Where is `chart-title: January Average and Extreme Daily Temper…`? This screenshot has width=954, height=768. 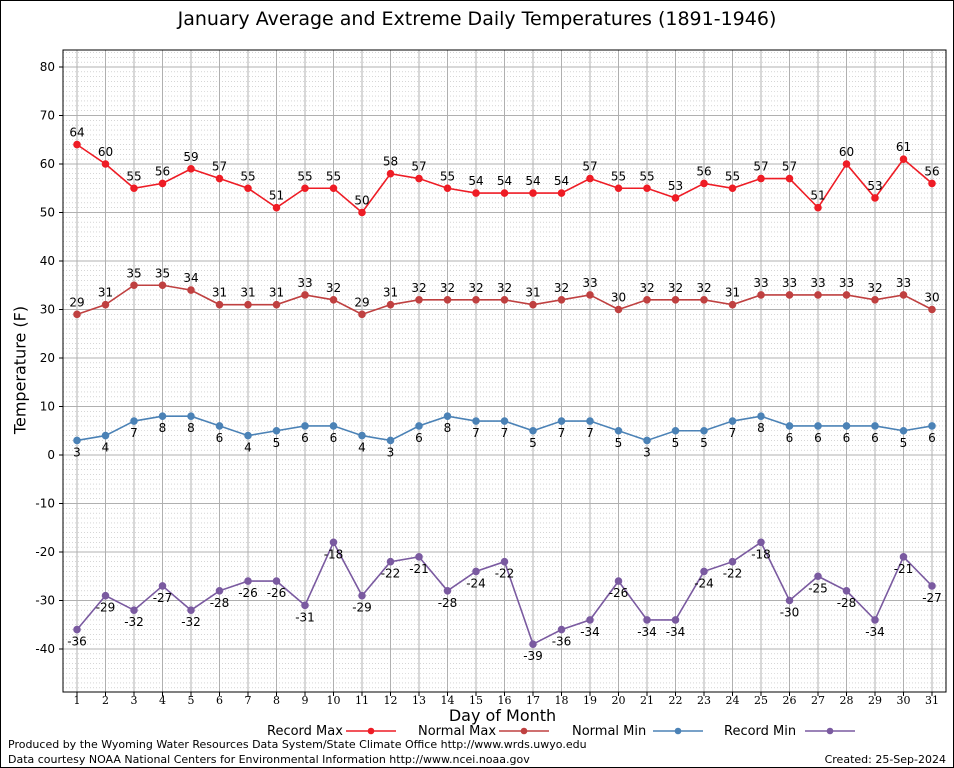
chart-title: January Average and Extreme Daily Temper… is located at coordinates (477, 19).